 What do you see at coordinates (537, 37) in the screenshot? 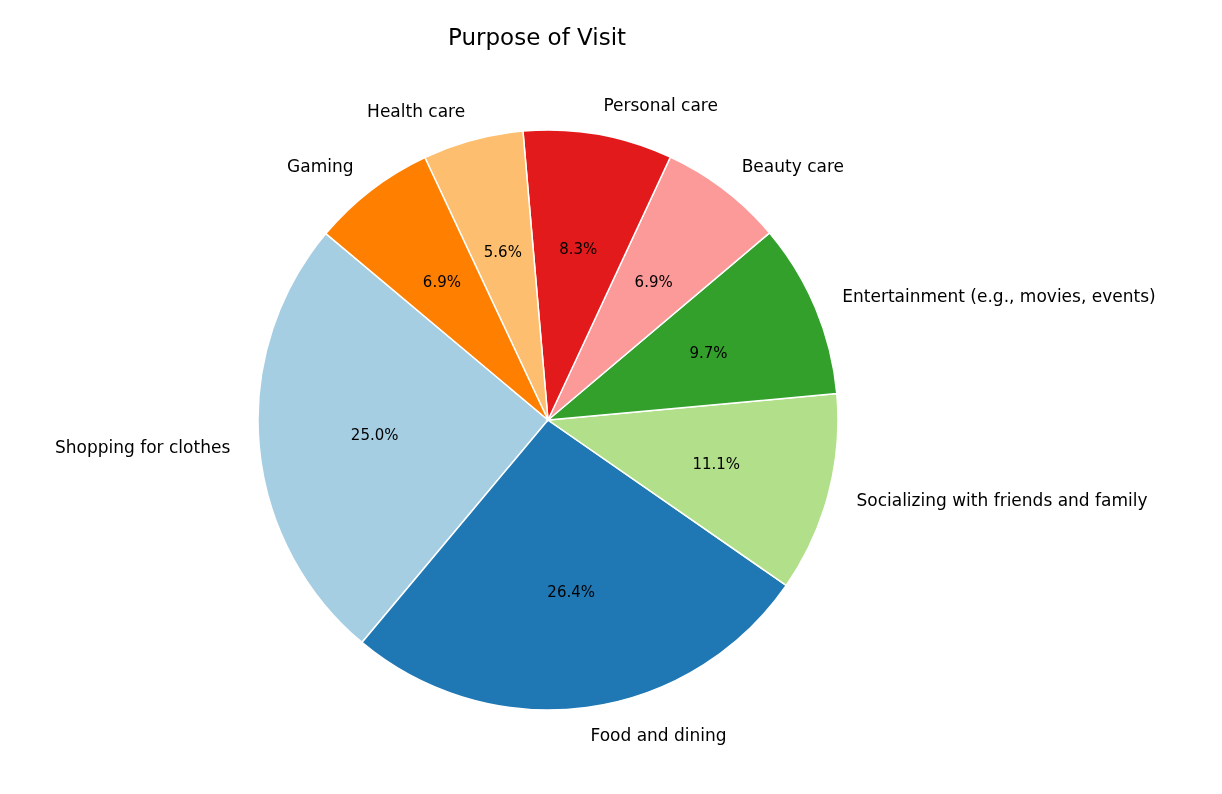
I see `chart-title: Purpose of Visit` at bounding box center [537, 37].